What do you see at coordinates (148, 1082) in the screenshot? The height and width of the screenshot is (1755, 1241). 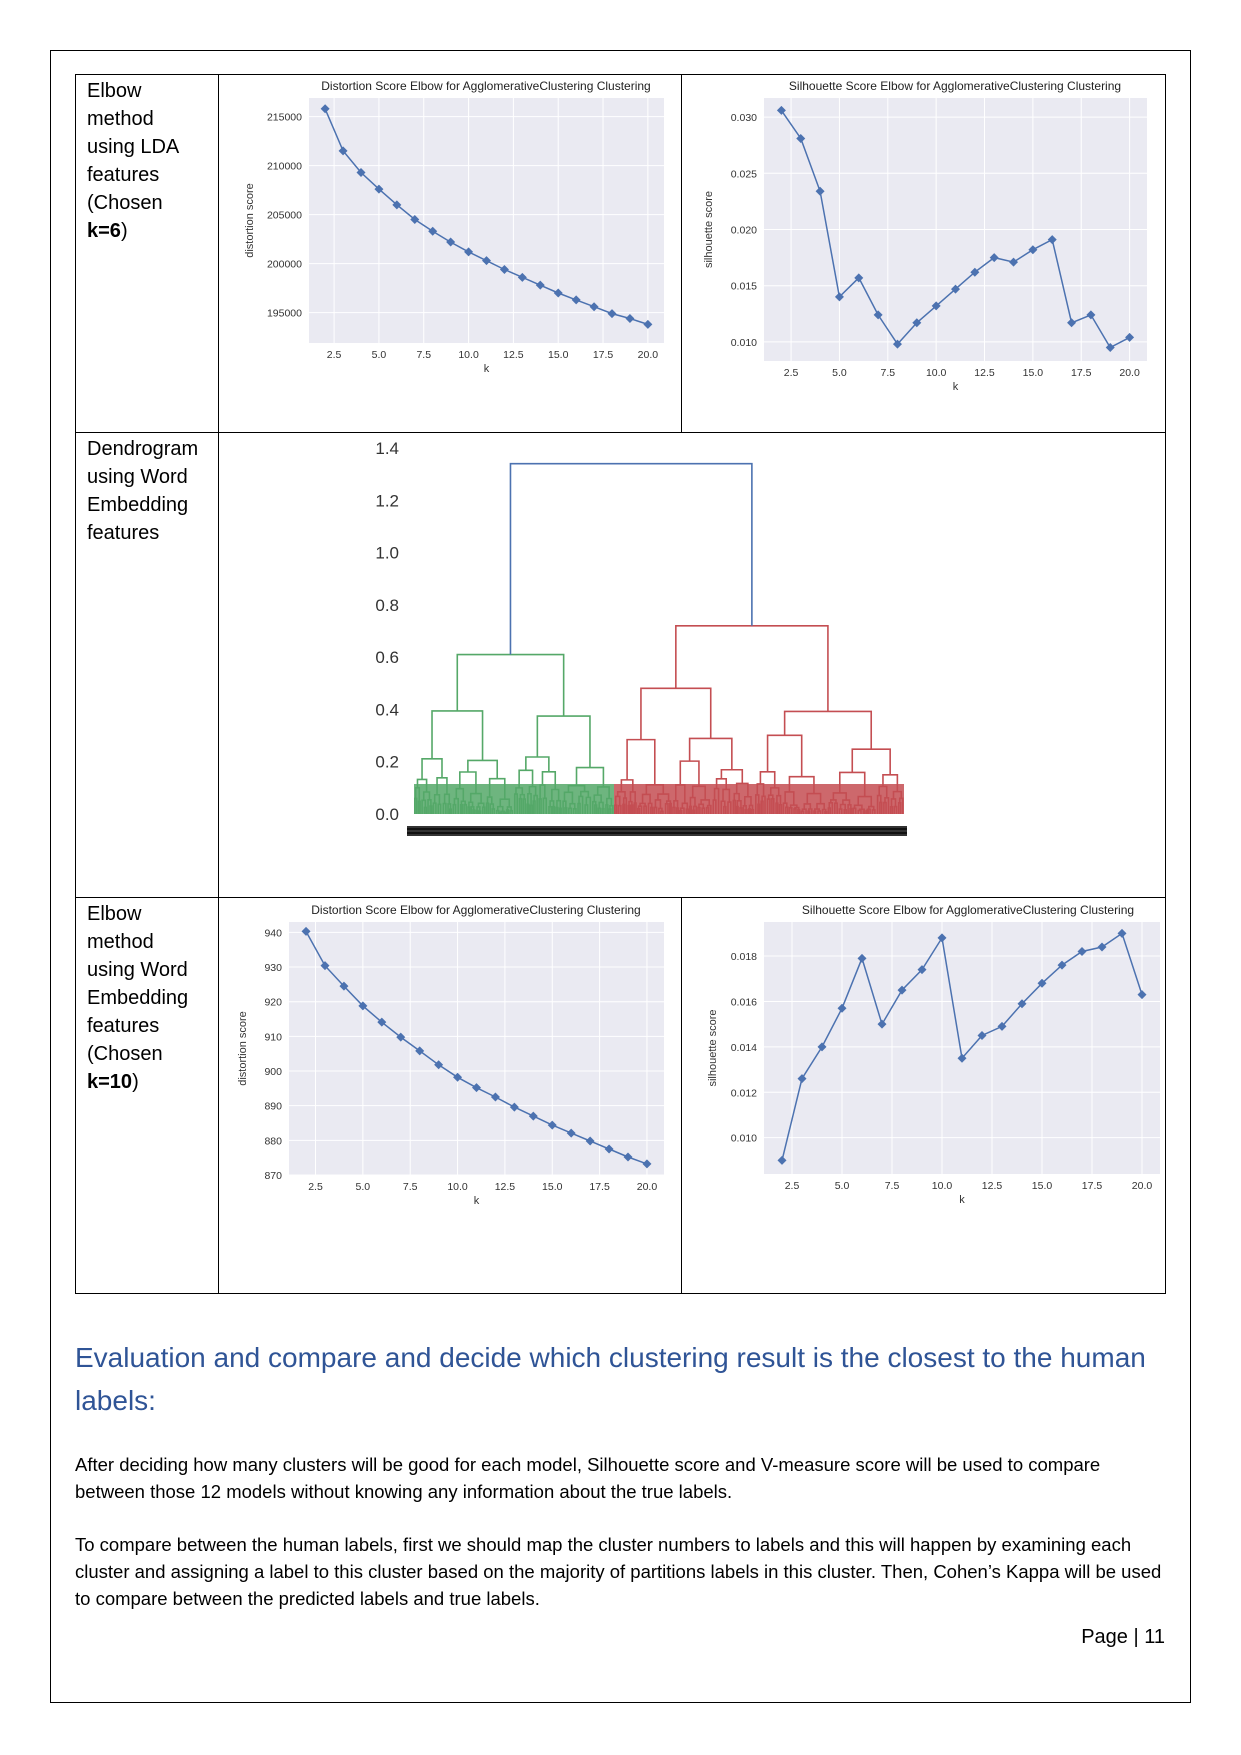 I see `label-line: k=10)` at bounding box center [148, 1082].